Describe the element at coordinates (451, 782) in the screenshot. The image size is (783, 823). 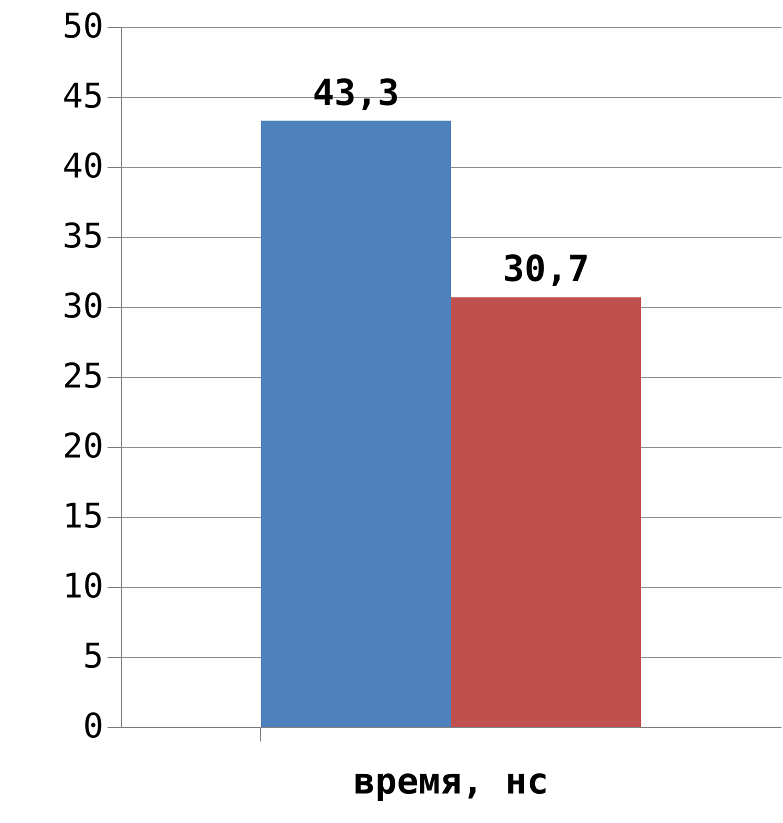
I see `x-tick-label: время, нс` at that location.